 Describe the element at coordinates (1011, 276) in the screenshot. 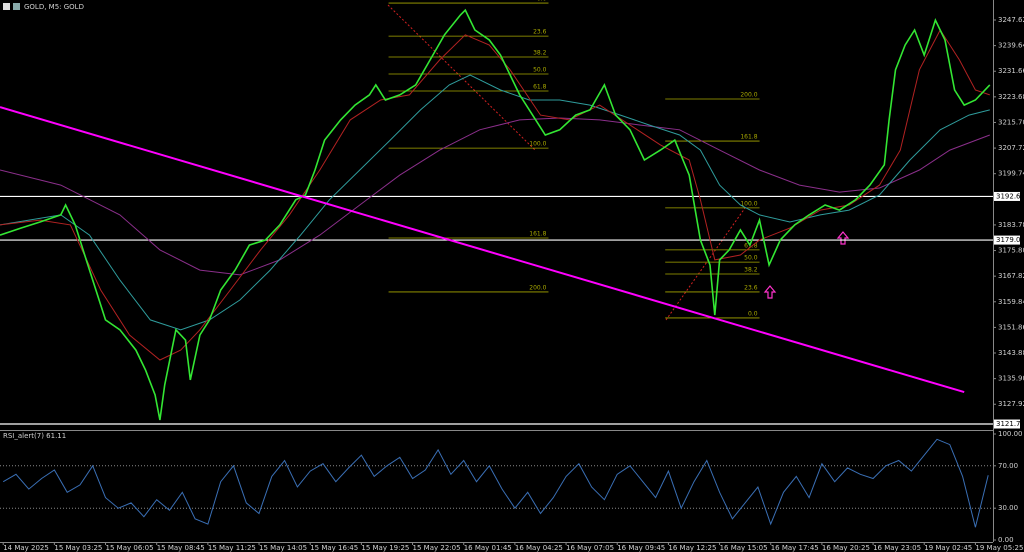

I see `y-tick-label: 3167.82` at that location.